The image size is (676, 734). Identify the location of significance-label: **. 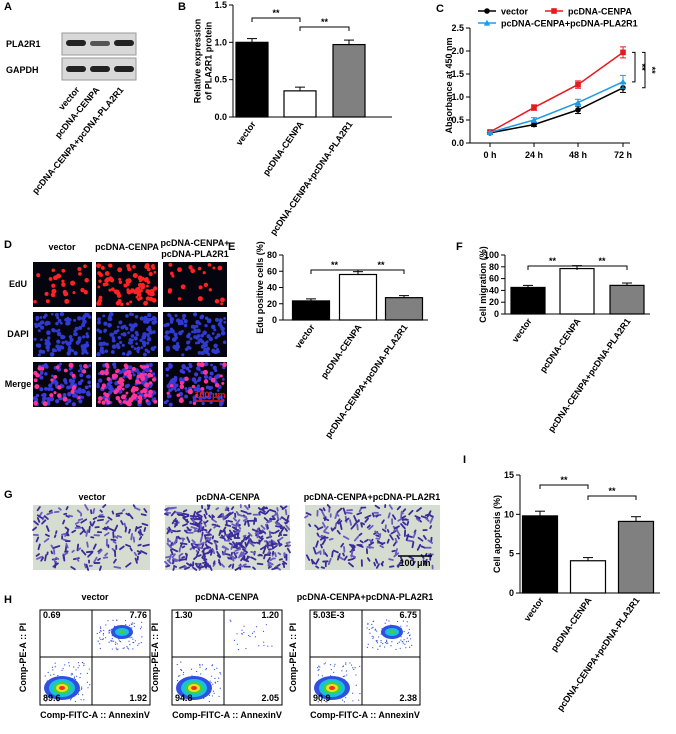
(381, 265).